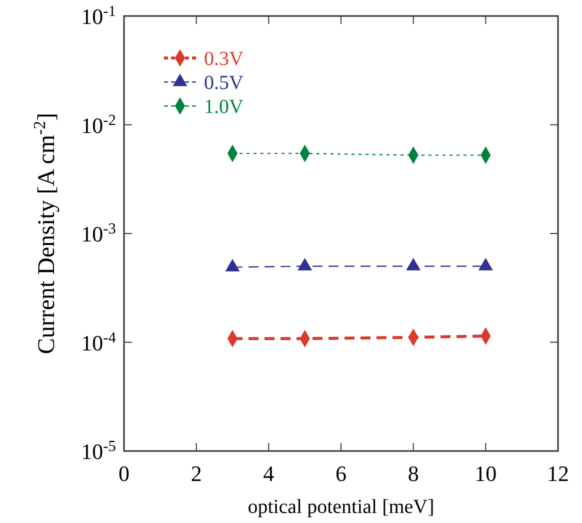  I want to click on y-tick-label: 10$^{-1}$, so click(98, 15).